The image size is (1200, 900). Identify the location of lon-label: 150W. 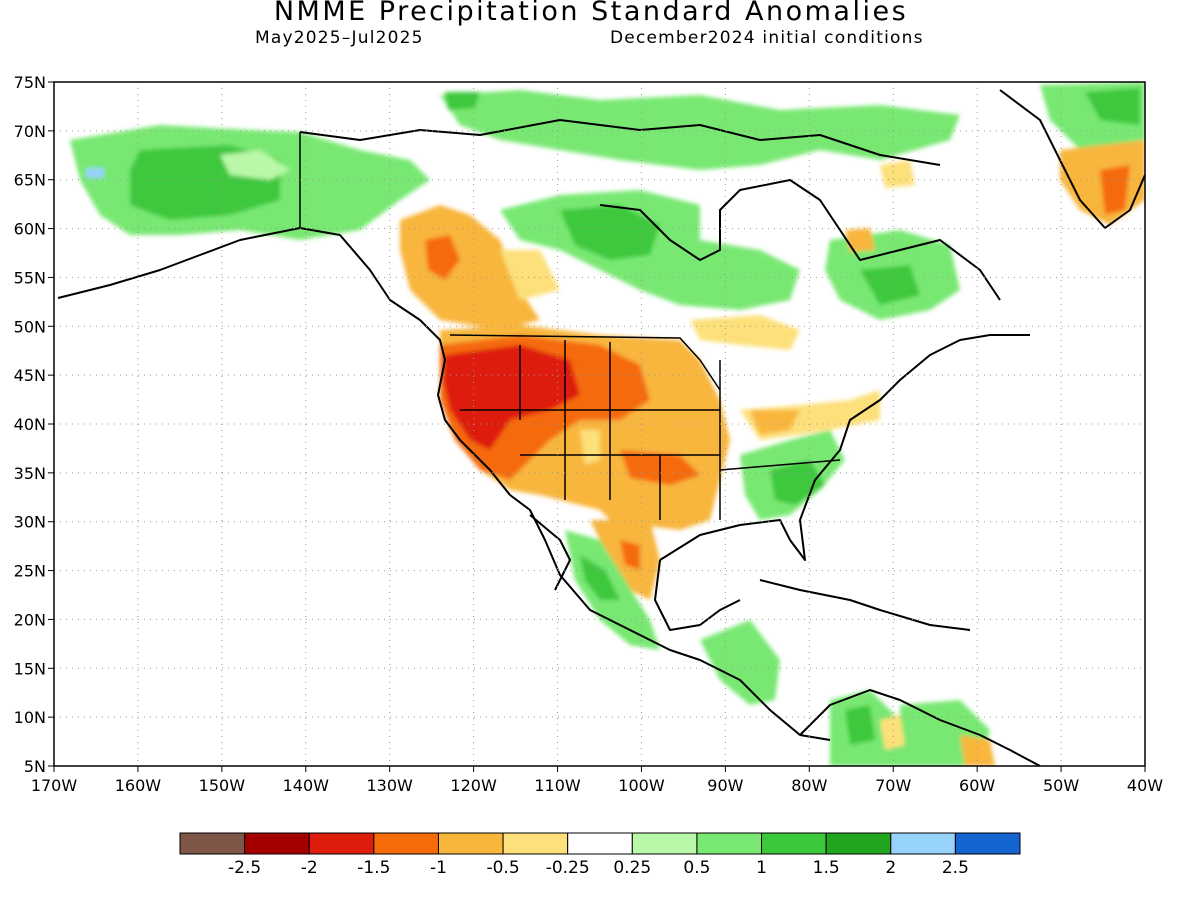
(222, 785).